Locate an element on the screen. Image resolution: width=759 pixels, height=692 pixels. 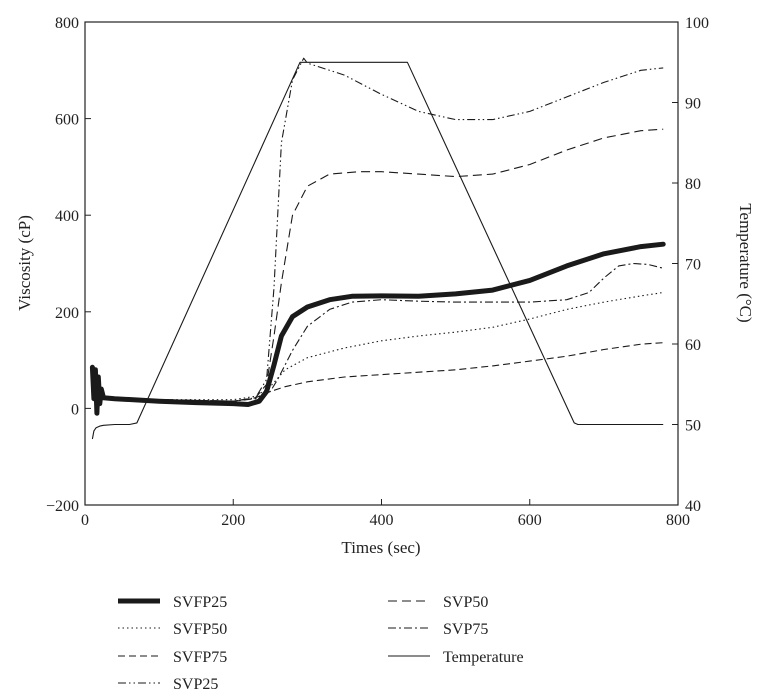
y2-tick-label: 90 is located at coordinates (693, 104).